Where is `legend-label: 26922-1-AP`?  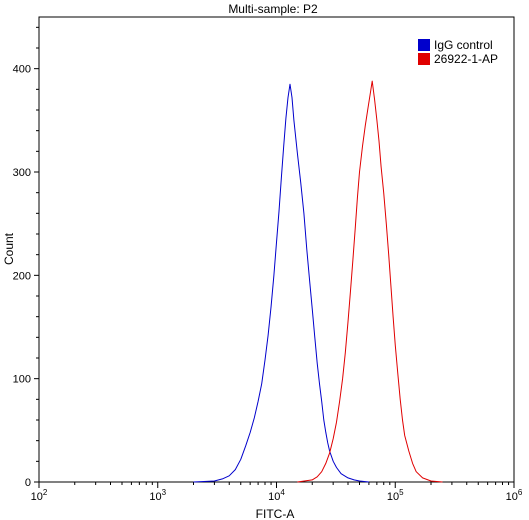 legend-label: 26922-1-AP is located at coordinates (466, 59).